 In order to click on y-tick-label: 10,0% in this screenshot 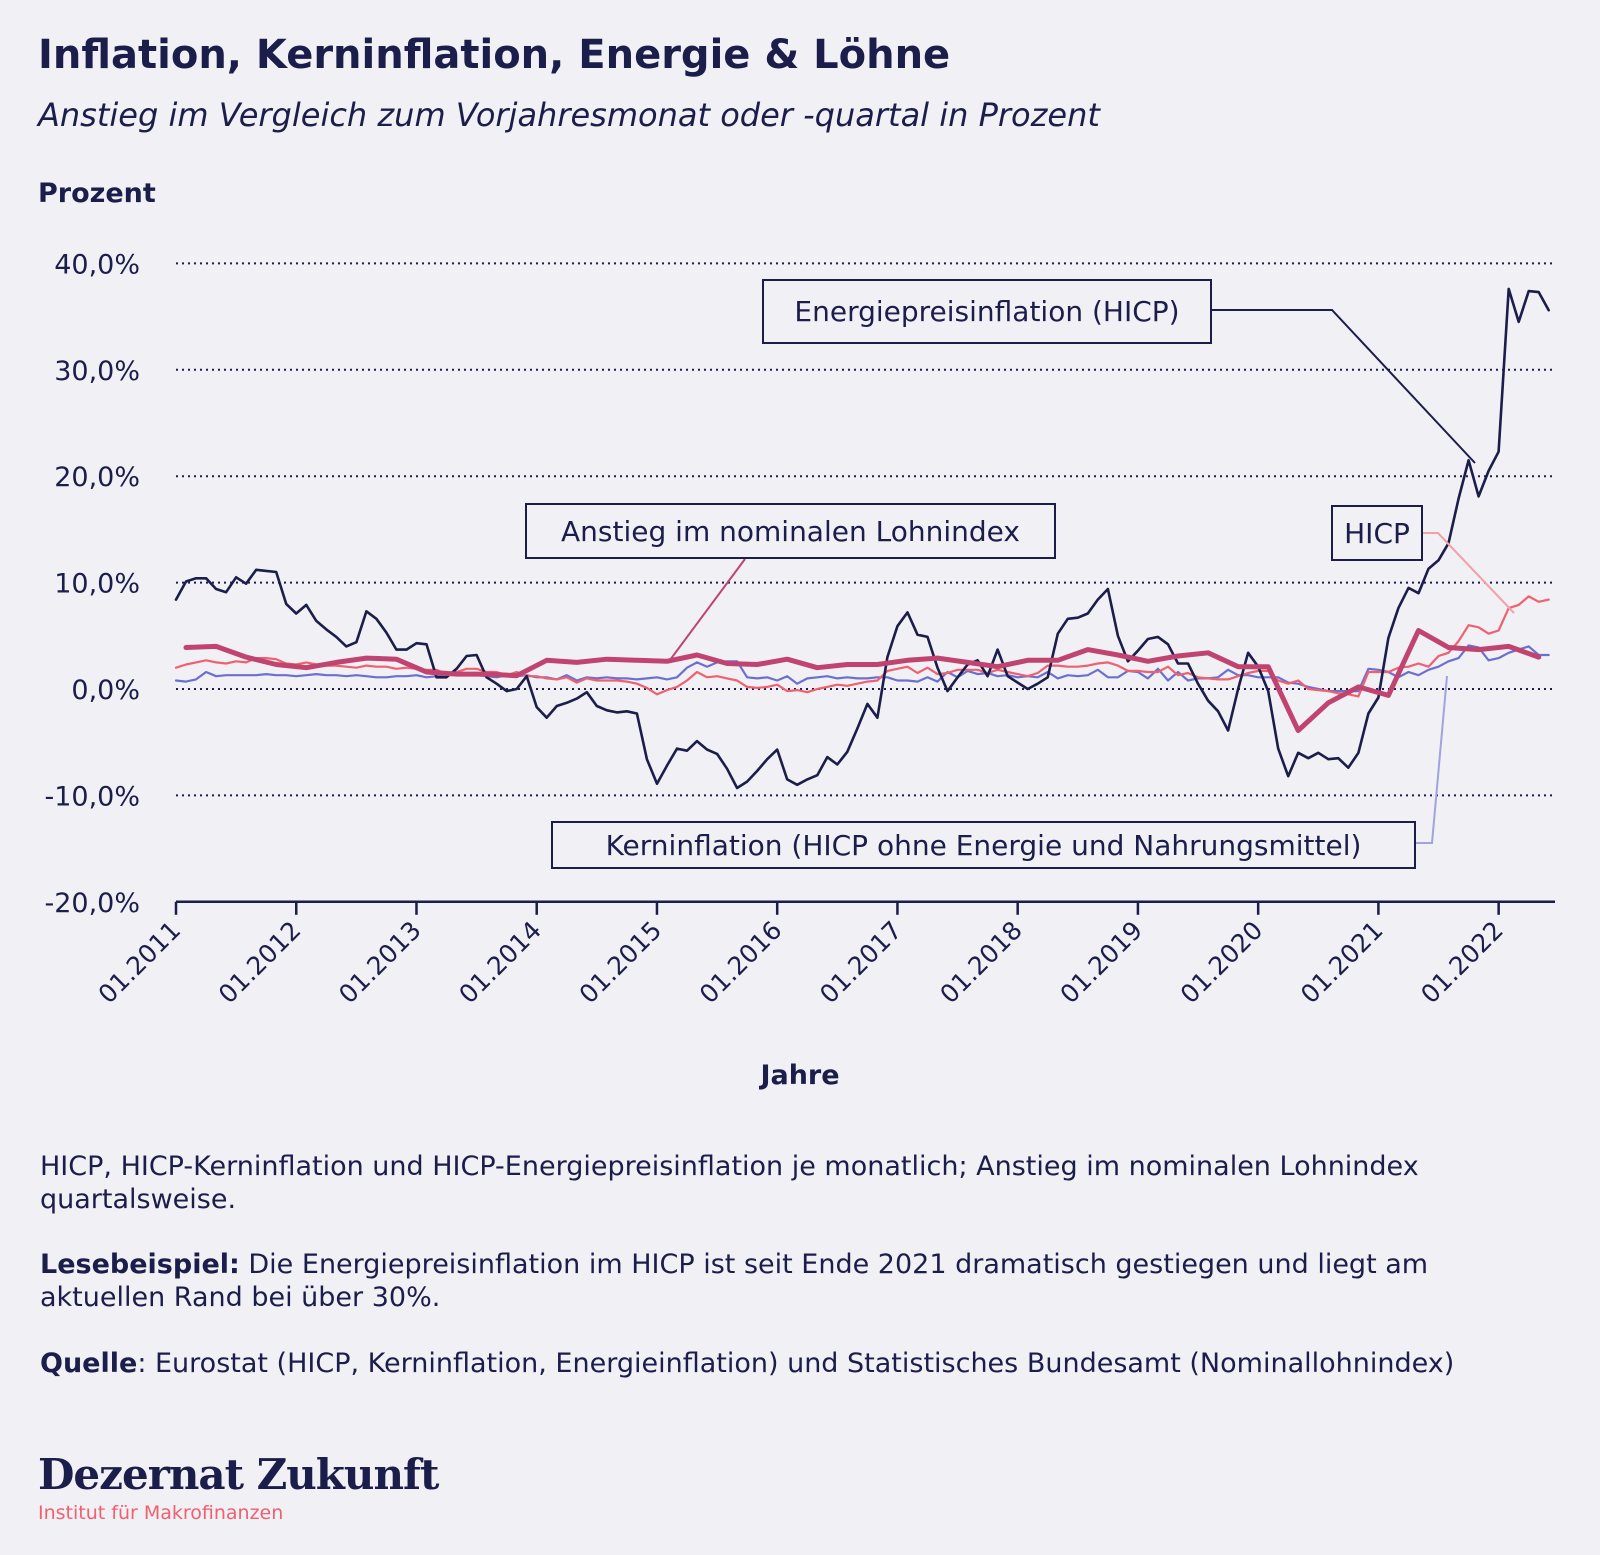, I will do `click(97, 584)`.